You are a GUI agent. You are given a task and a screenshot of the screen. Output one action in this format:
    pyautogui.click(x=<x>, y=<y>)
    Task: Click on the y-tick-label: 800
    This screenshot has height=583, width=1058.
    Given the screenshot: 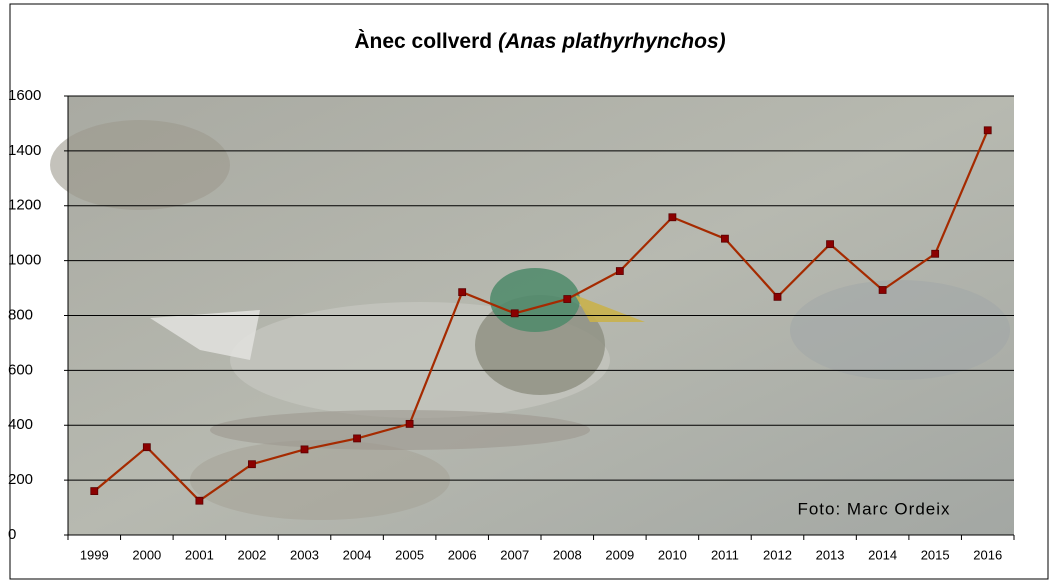 What is the action you would take?
    pyautogui.click(x=20, y=314)
    